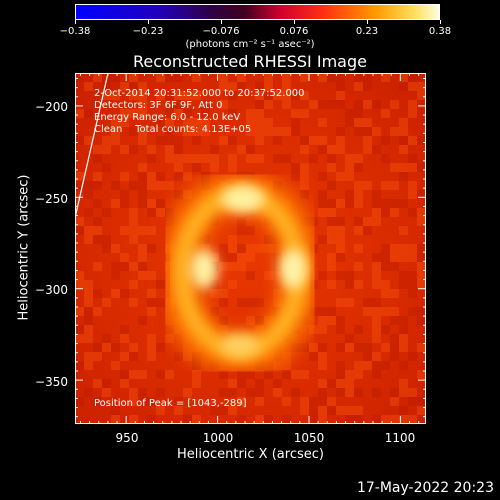 The image size is (500, 500). What do you see at coordinates (75, 31) in the screenshot?
I see `colorbar-tick-label: −0.38` at bounding box center [75, 31].